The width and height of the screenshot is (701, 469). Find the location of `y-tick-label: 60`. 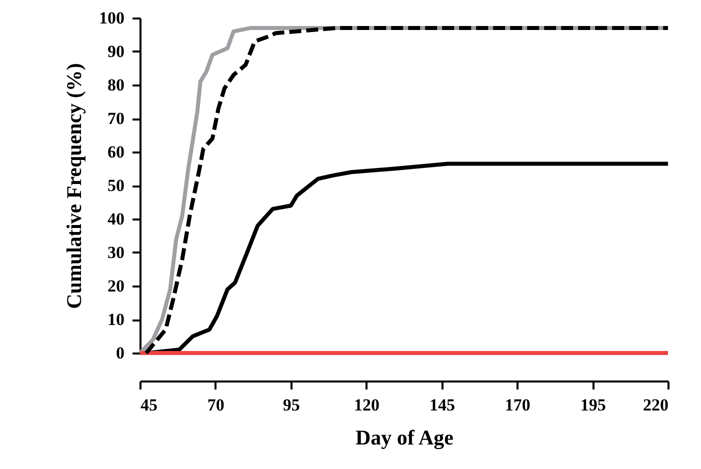

y-tick-label: 60 is located at coordinates (116, 152).